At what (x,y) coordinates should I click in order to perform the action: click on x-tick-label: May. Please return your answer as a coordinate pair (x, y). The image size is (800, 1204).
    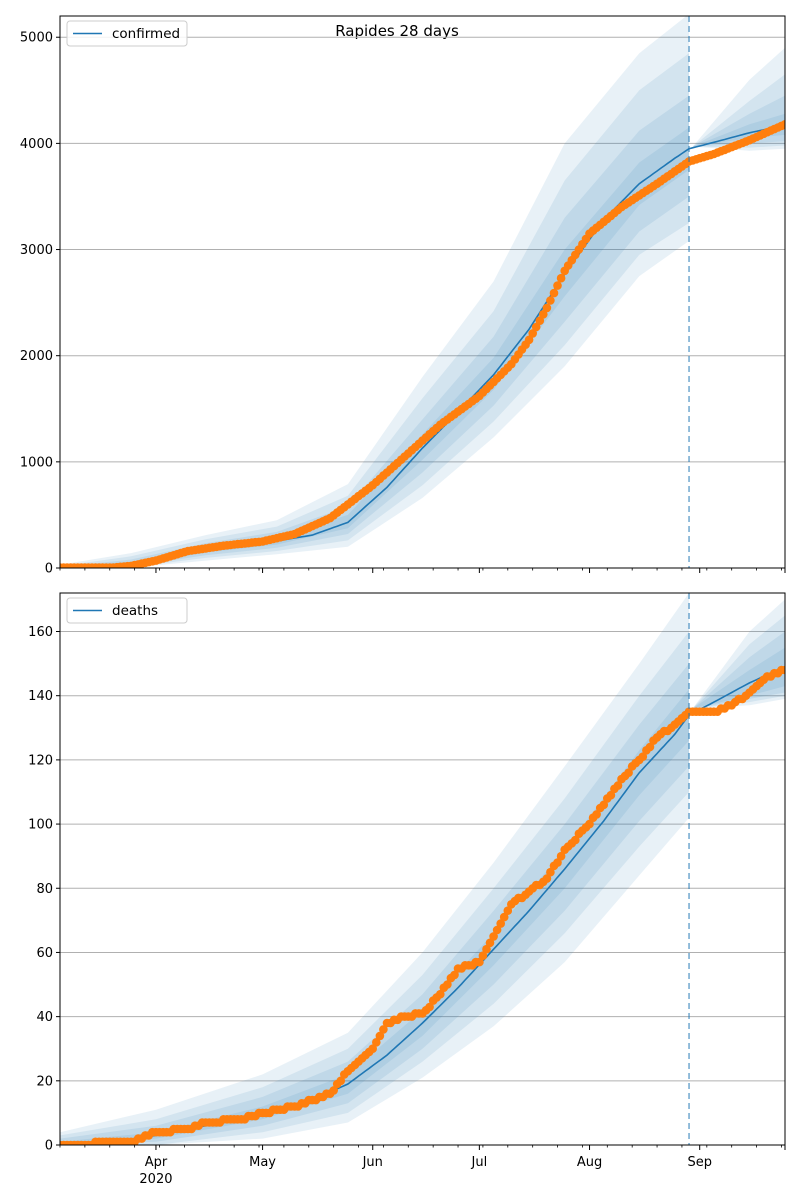
    Looking at the image, I should click on (262, 1162).